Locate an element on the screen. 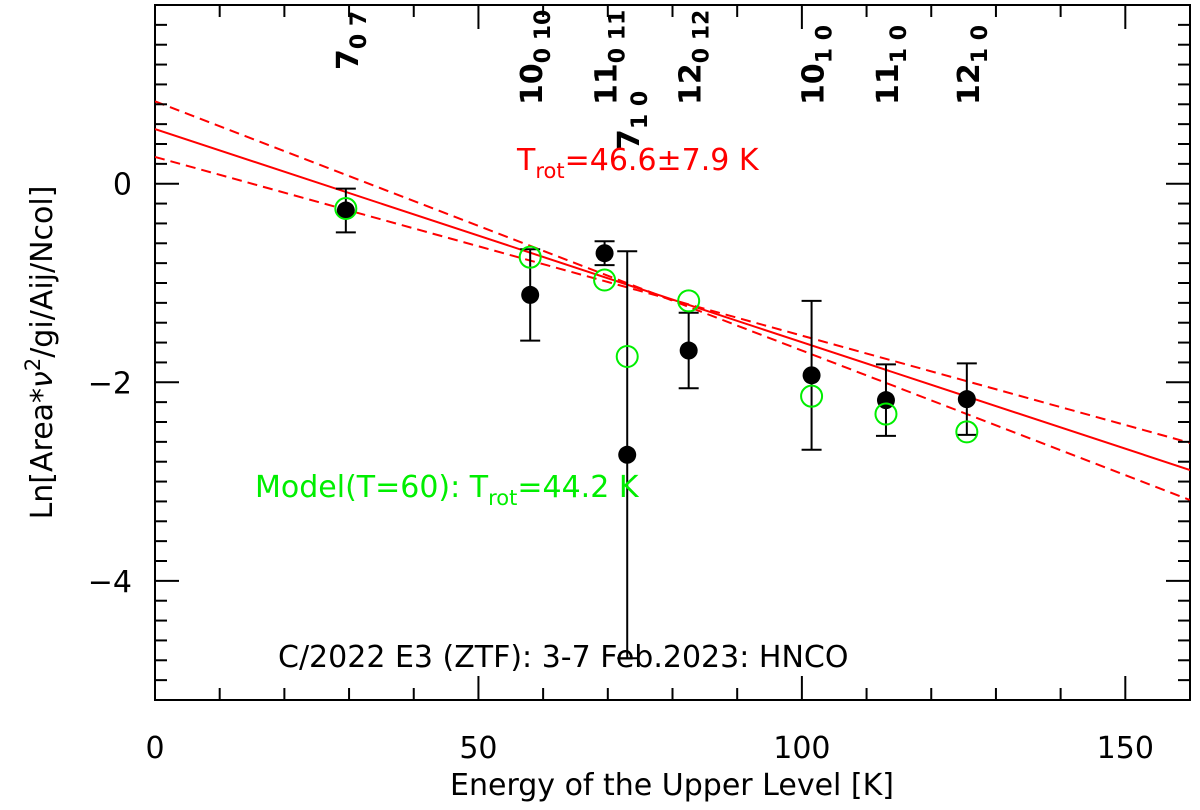  transition-label: 120 12 is located at coordinates (694, 57).